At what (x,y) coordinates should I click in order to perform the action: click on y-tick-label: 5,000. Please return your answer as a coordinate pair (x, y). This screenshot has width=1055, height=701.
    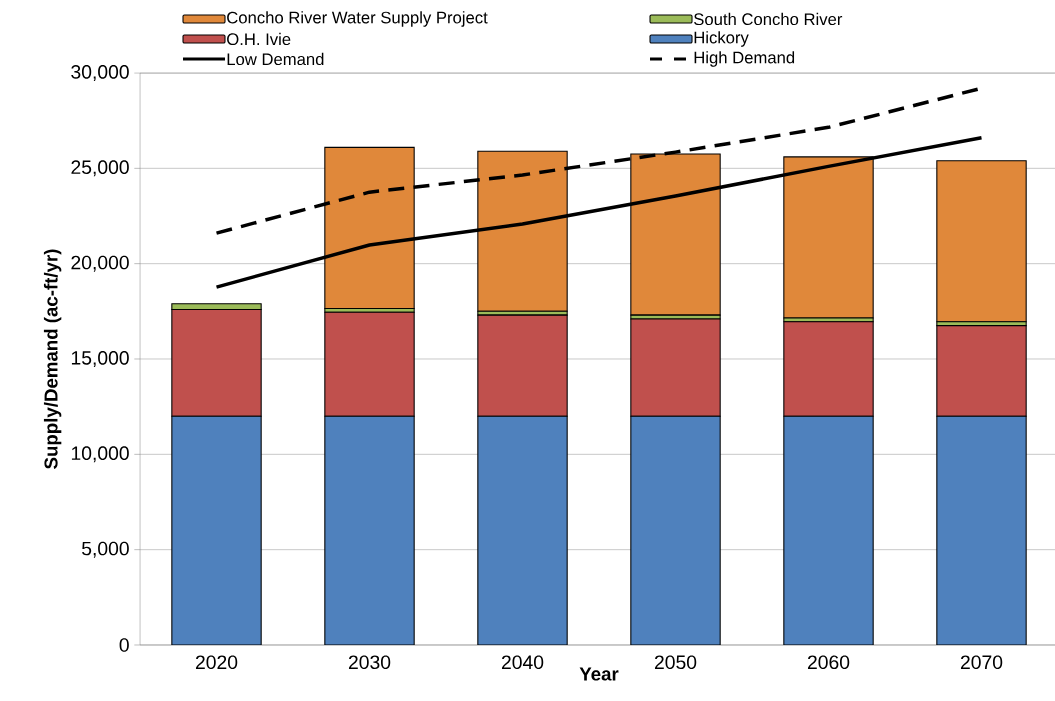
    Looking at the image, I should click on (105, 549).